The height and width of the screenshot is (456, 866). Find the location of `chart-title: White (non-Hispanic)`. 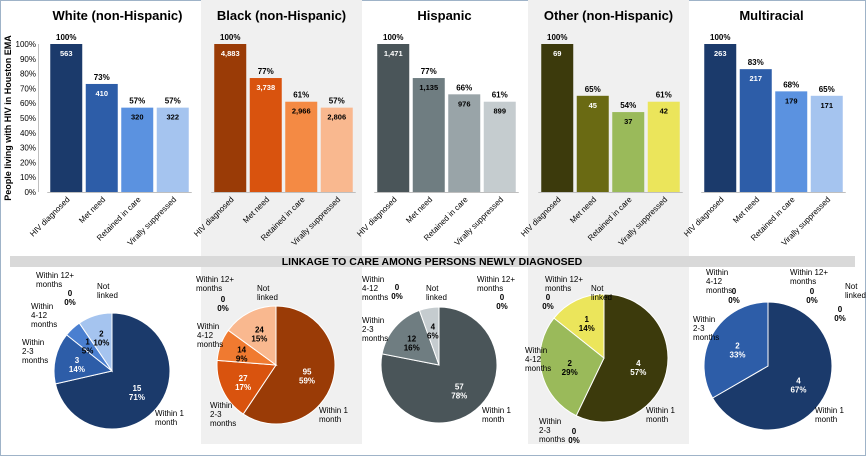

chart-title: White (non-Hispanic) is located at coordinates (118, 15).